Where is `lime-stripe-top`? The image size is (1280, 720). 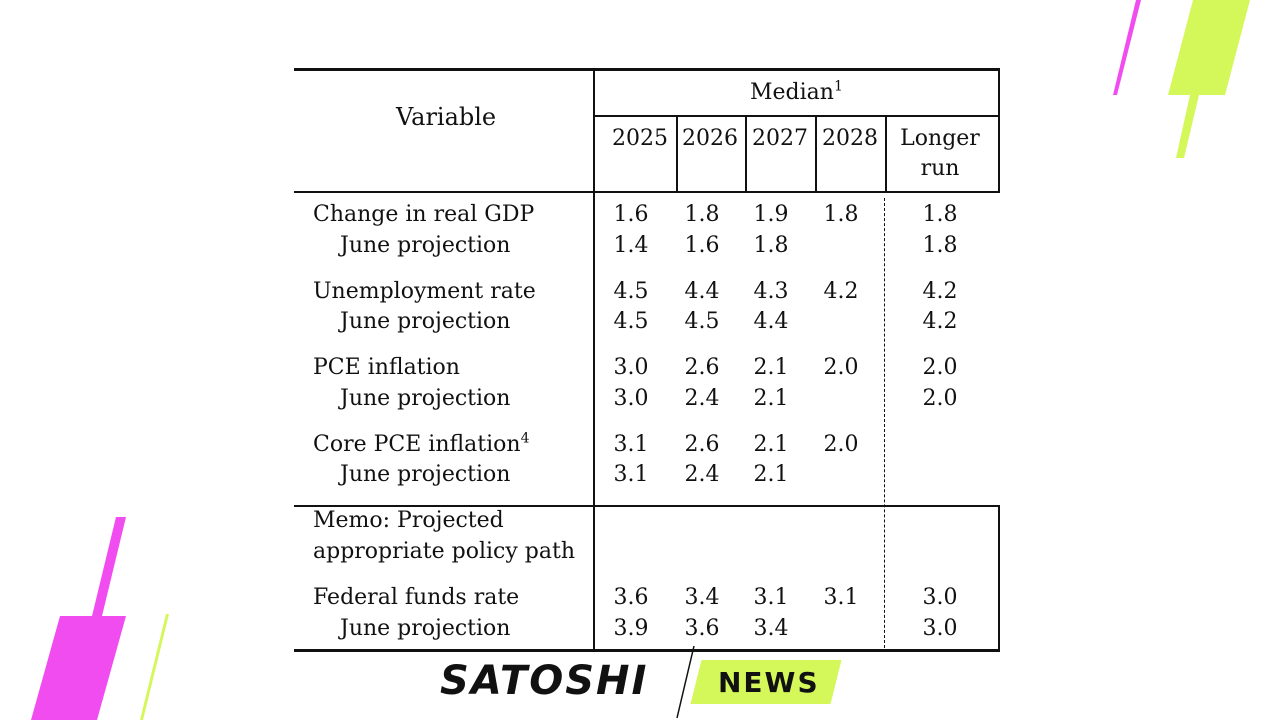
lime-stripe-top is located at coordinates (1187, 126).